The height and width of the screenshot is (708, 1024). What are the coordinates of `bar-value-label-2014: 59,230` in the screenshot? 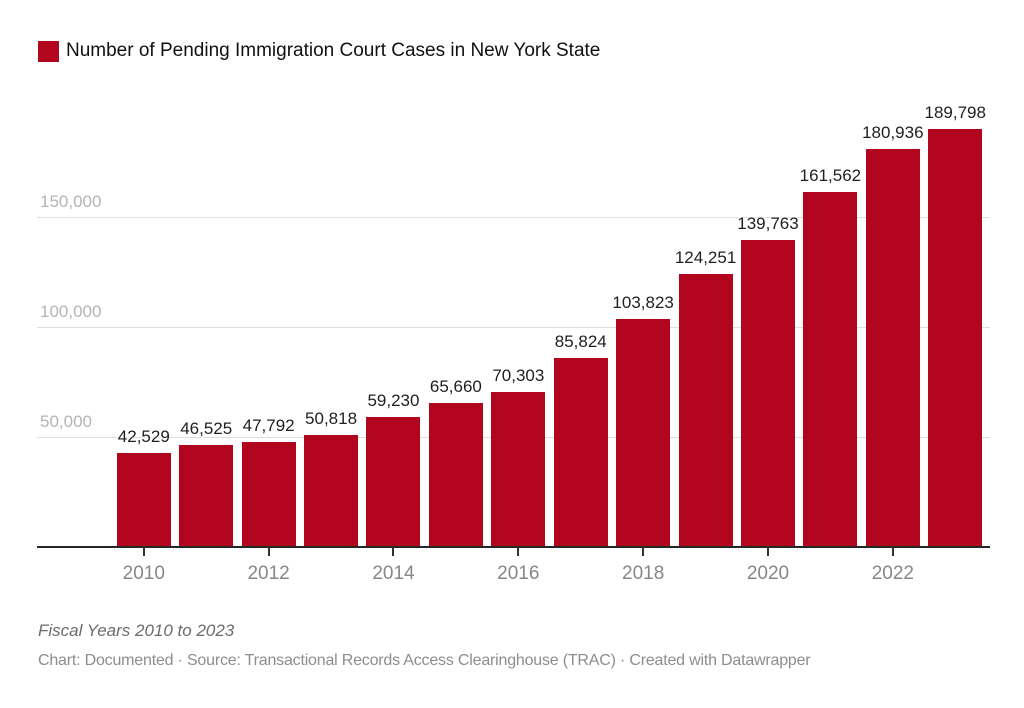 It's located at (393, 400).